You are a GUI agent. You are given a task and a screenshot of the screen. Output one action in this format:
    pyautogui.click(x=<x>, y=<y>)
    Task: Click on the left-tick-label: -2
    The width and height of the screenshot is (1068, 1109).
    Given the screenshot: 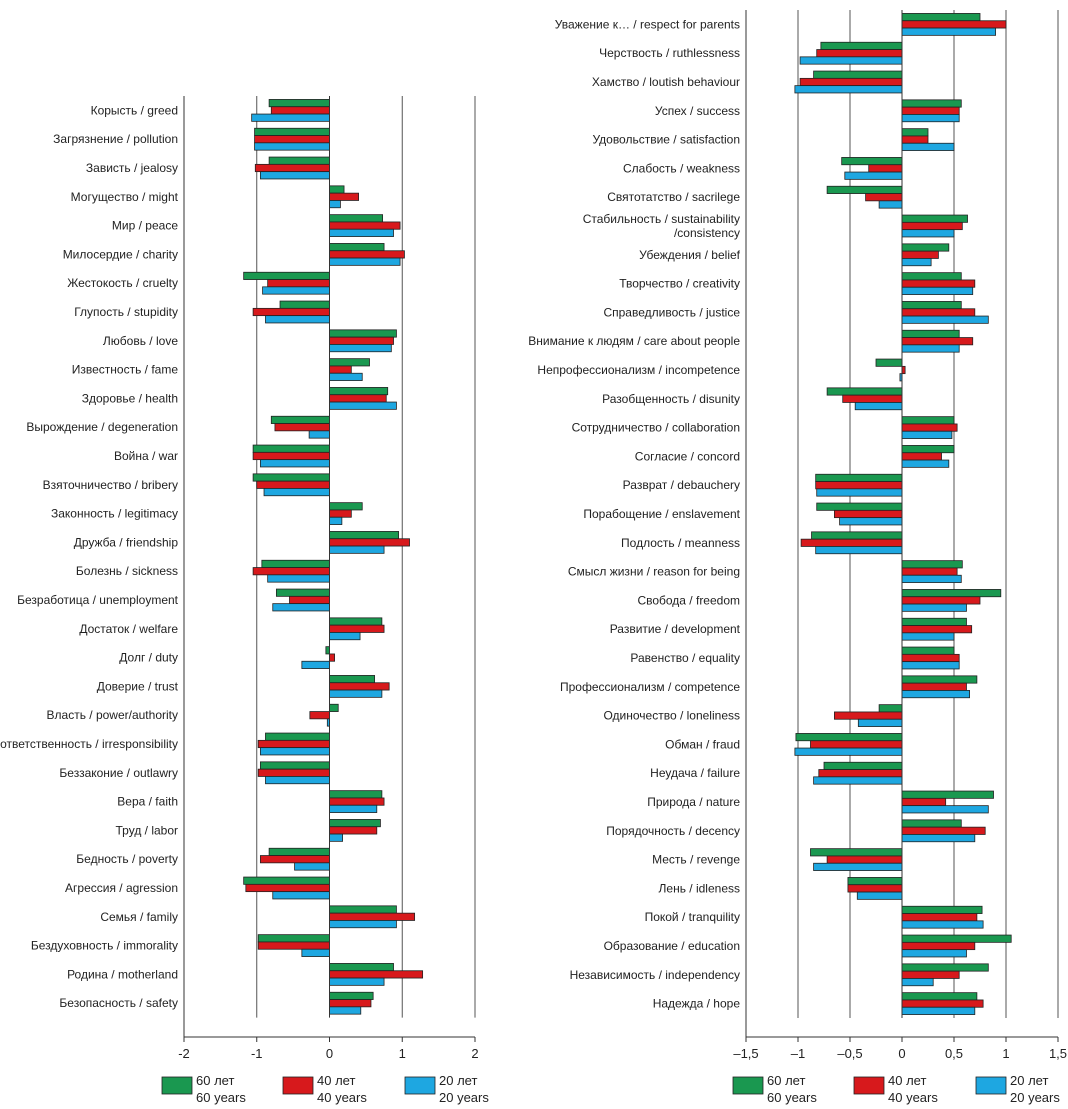 What is the action you would take?
    pyautogui.click(x=184, y=1053)
    